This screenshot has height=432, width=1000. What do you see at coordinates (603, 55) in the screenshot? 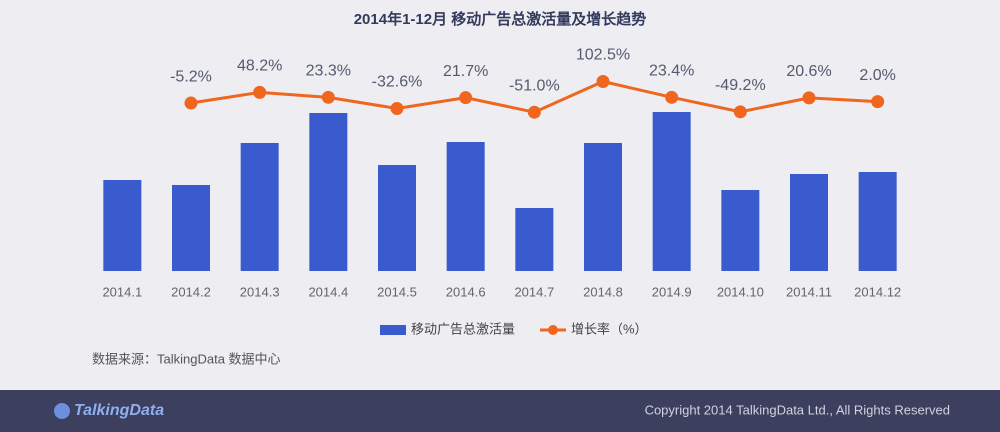
I see `data-label: 102.5%` at bounding box center [603, 55].